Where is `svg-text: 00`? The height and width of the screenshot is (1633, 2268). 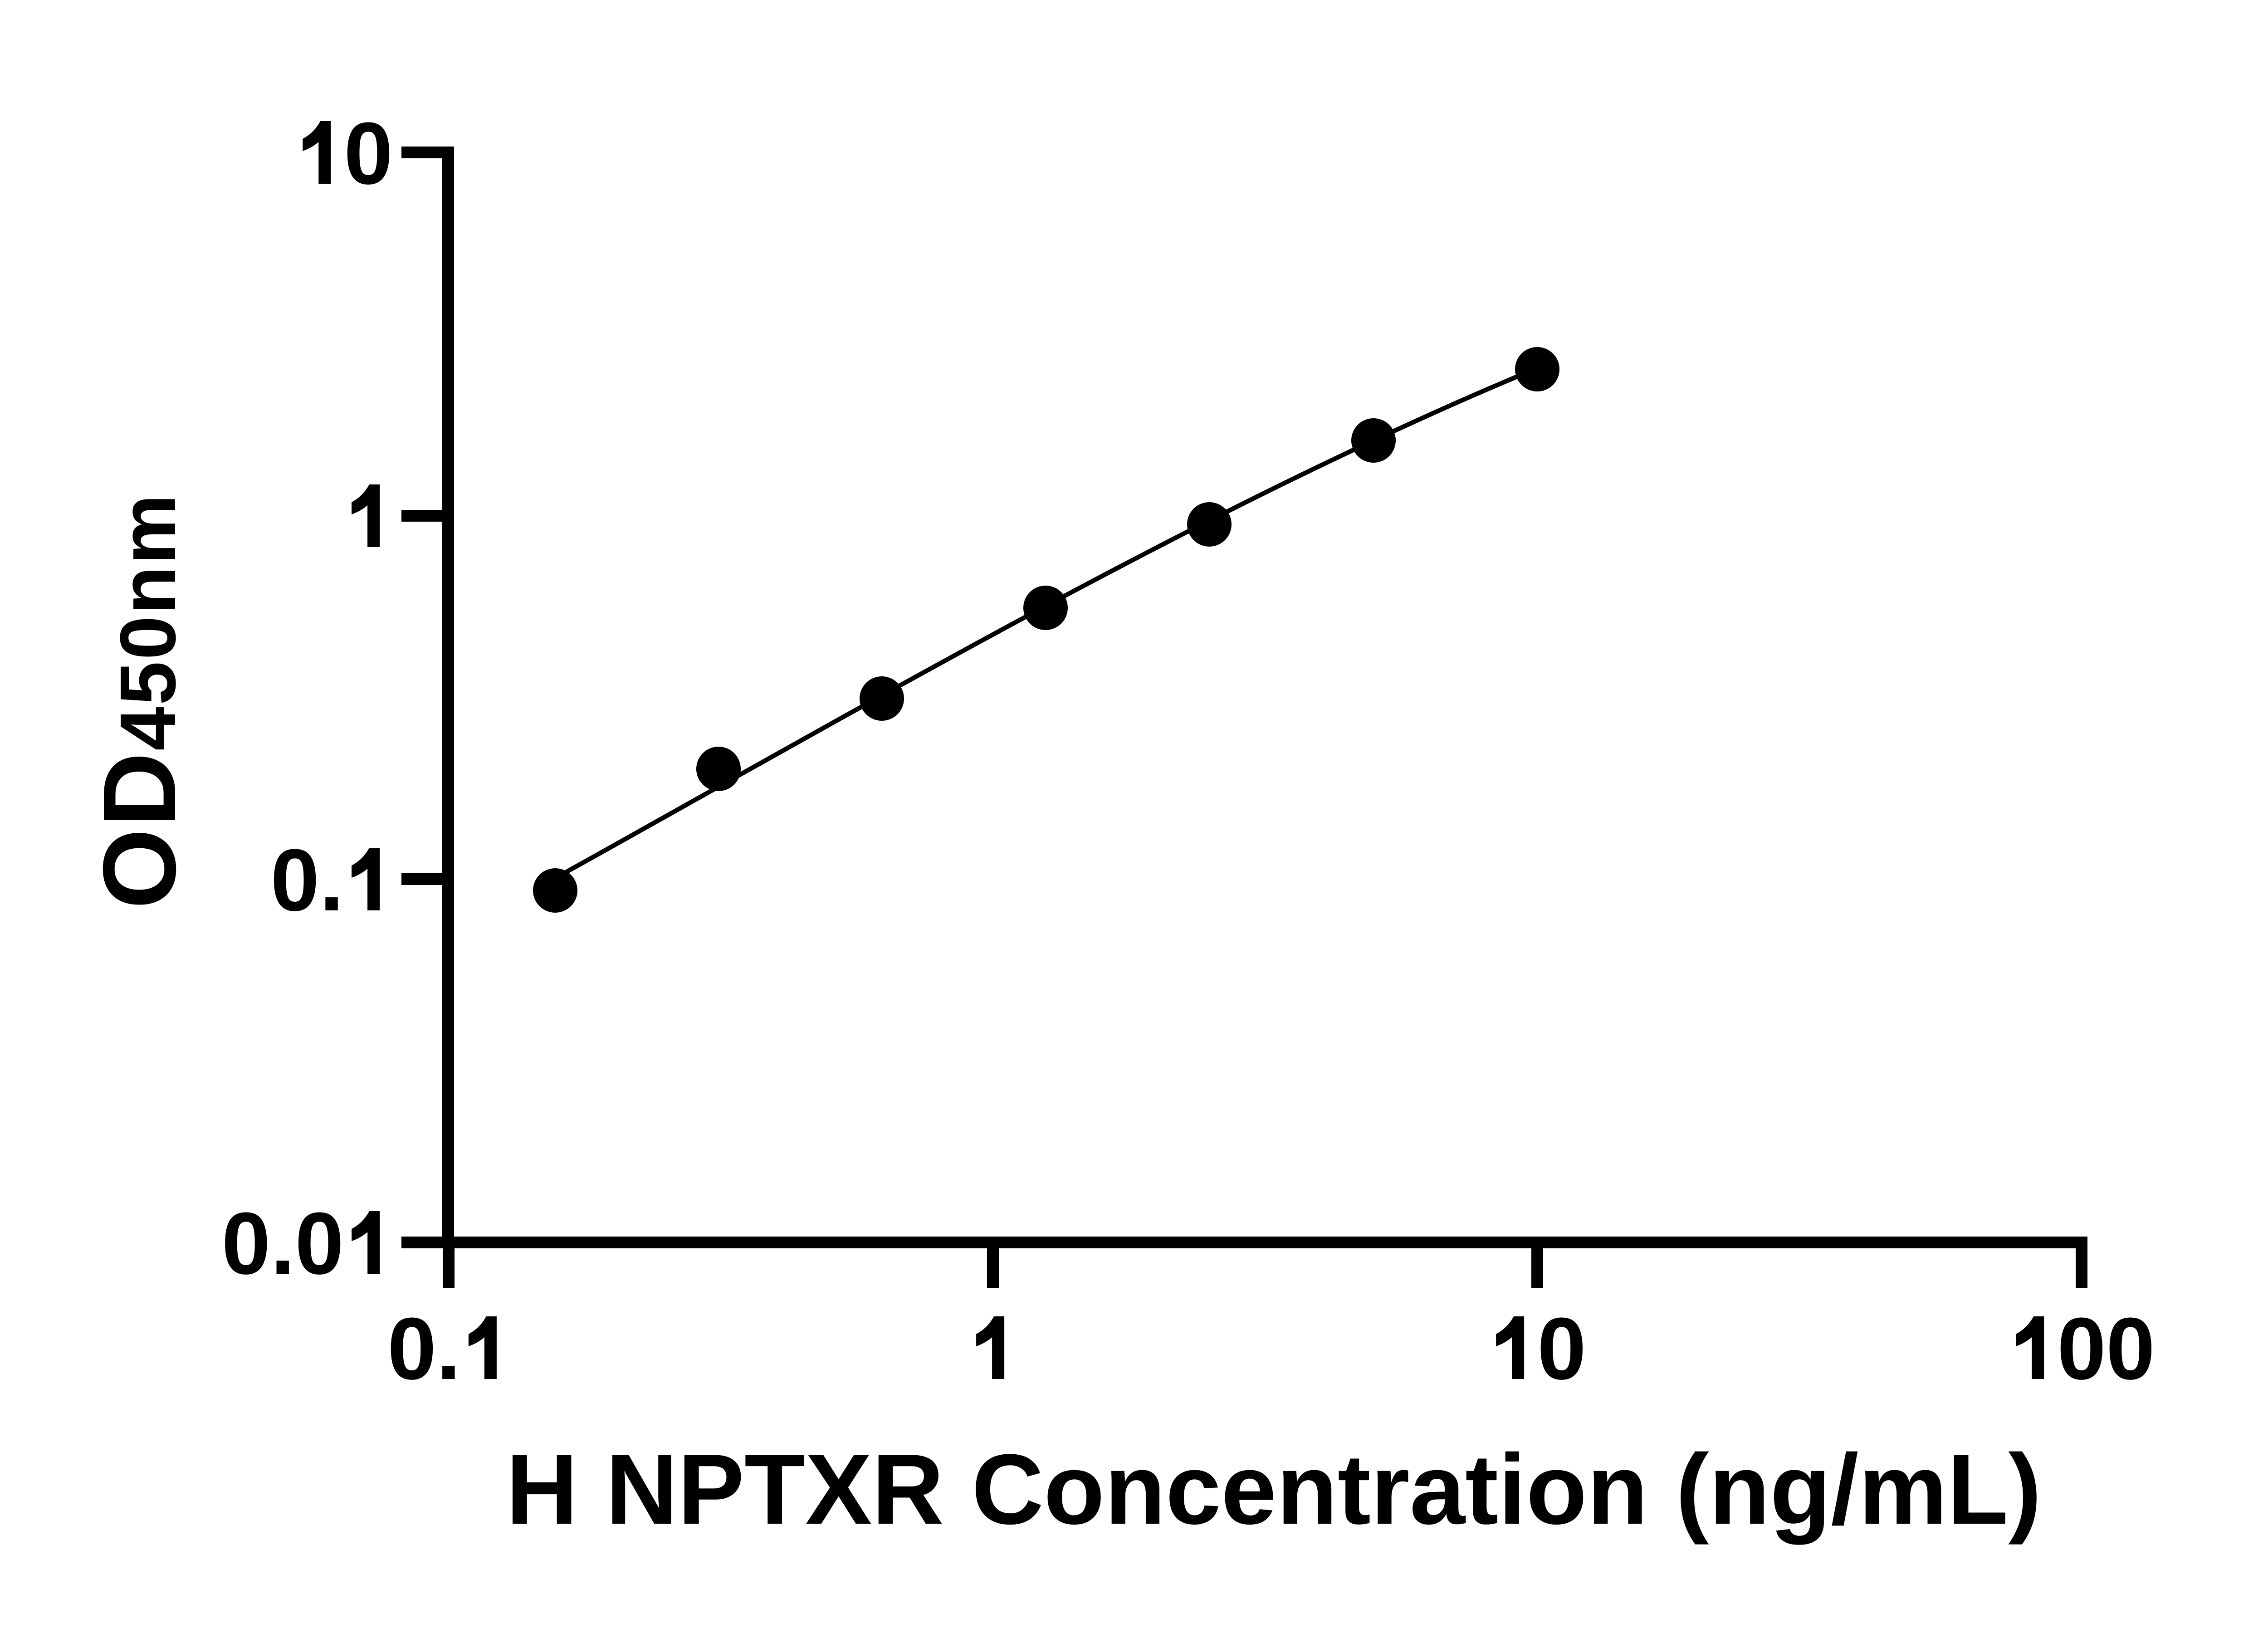 svg-text: 00 is located at coordinates (2106, 1349).